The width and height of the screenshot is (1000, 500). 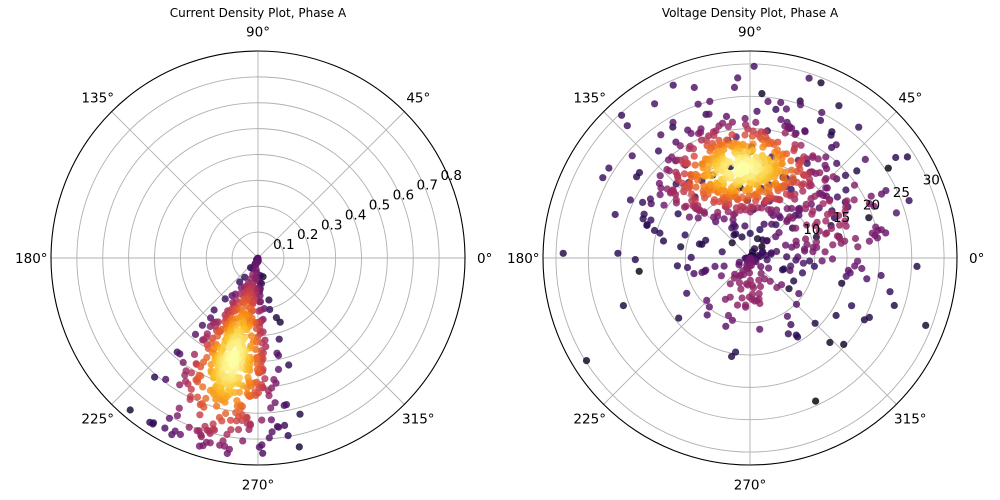 I want to click on angular-tick-label: 225°, so click(x=97, y=419).